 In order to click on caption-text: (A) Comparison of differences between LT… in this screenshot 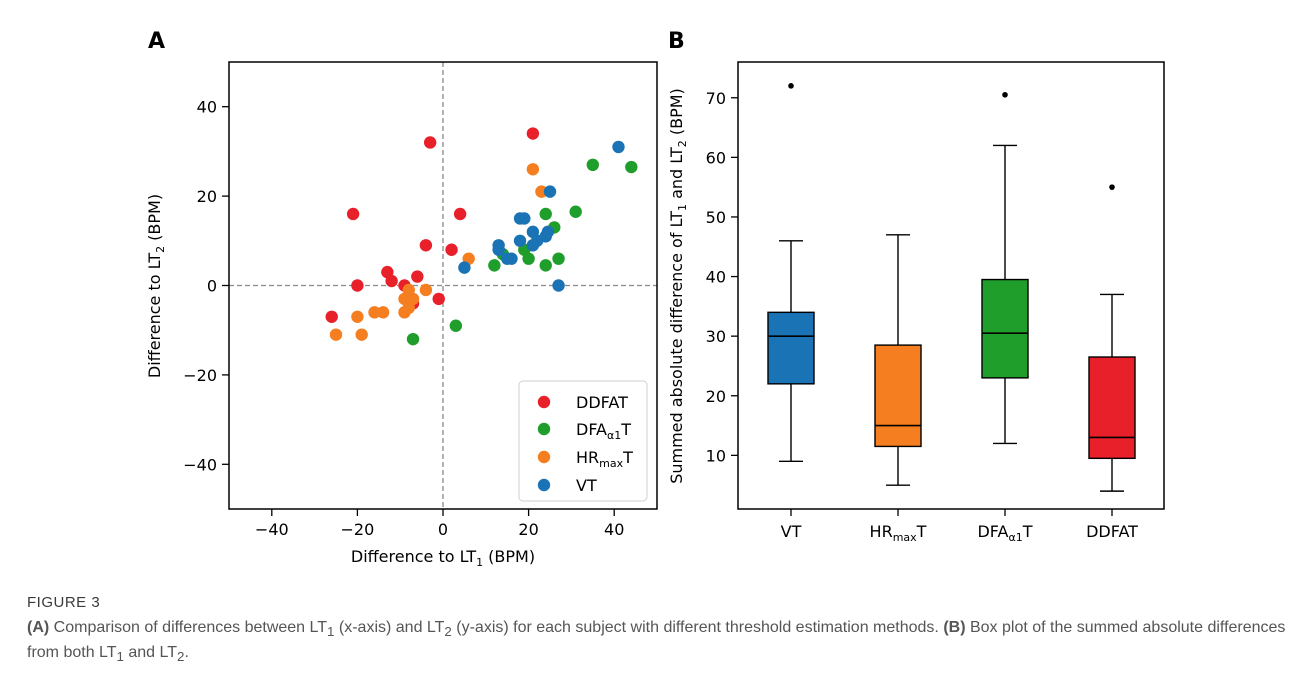, I will do `click(656, 642)`.